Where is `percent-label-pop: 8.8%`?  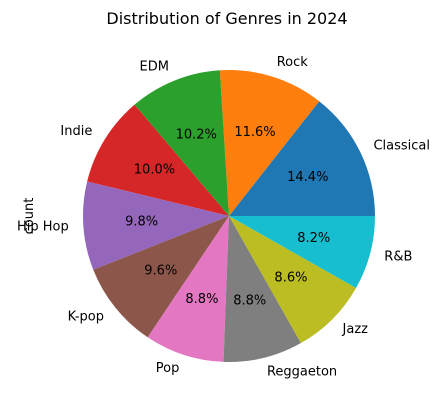 percent-label-pop: 8.8% is located at coordinates (201, 299).